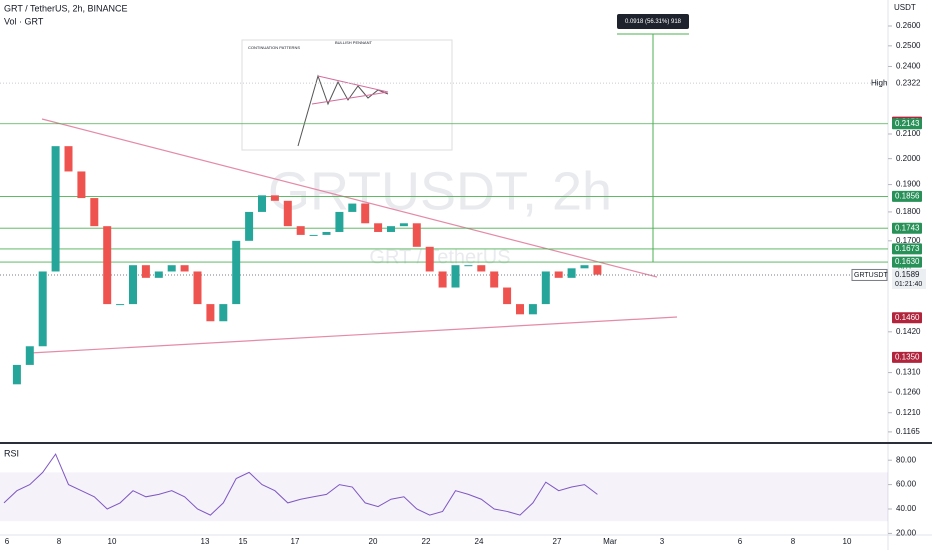  What do you see at coordinates (908, 391) in the screenshot?
I see `price-tick-label: 0.1260` at bounding box center [908, 391].